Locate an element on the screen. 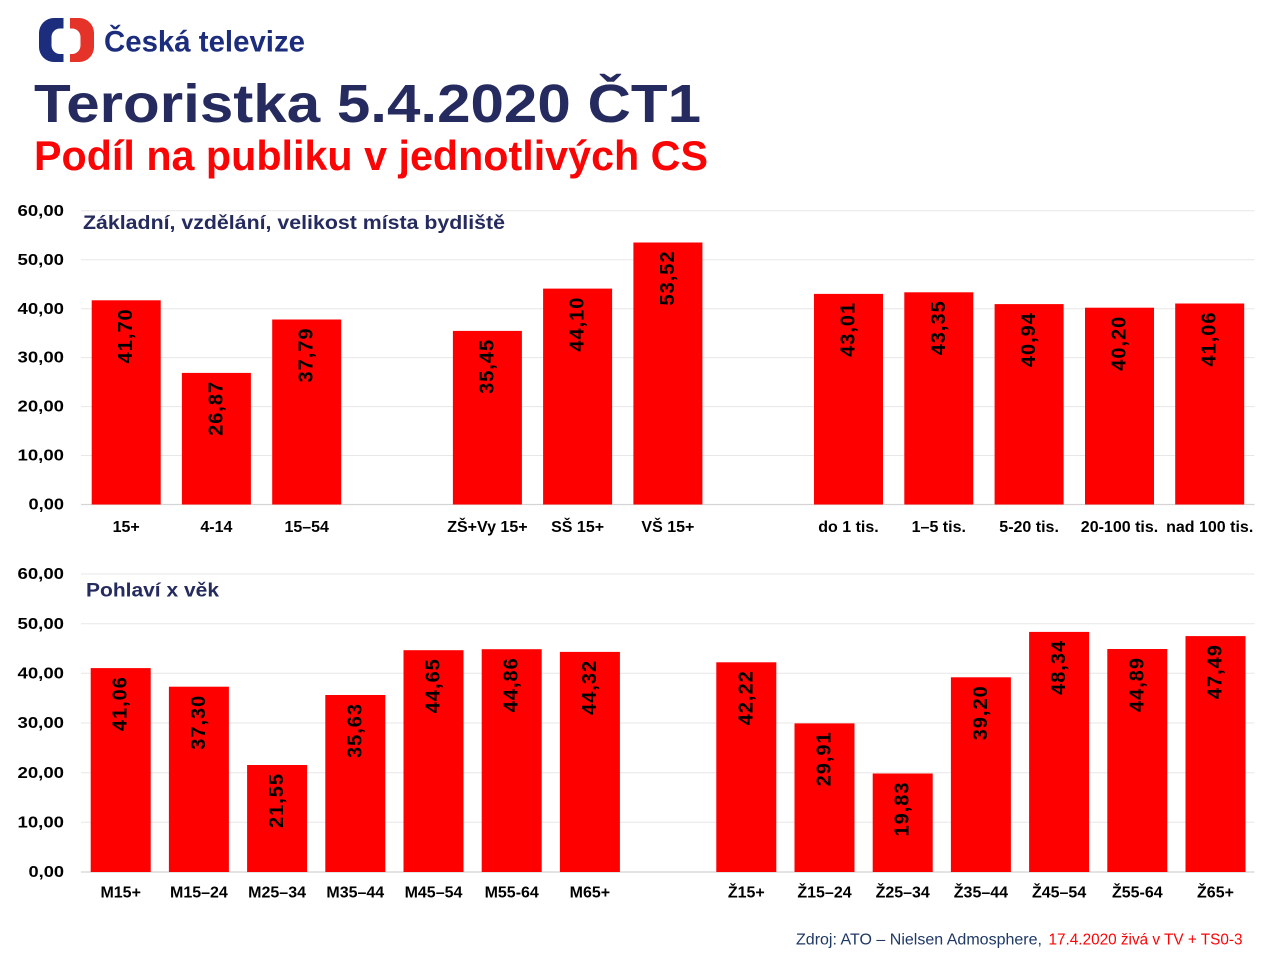  svg-text: M25–34 is located at coordinates (277, 893).